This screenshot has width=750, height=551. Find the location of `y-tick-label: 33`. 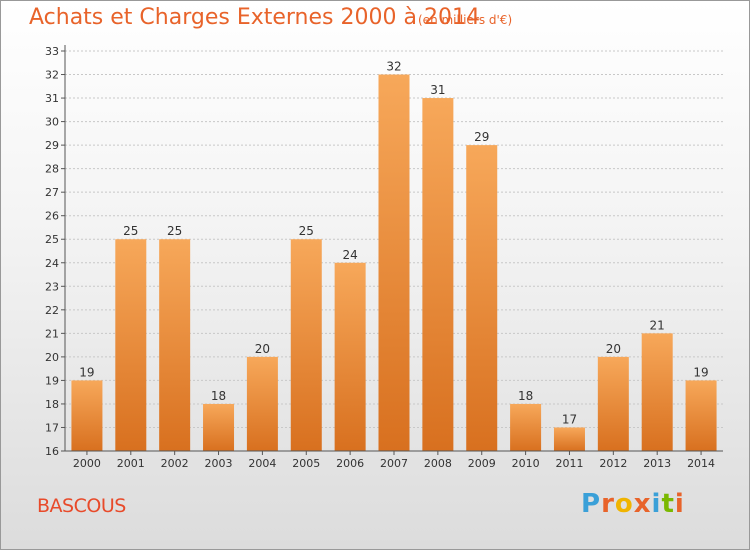

y-tick-label: 33 is located at coordinates (52, 51).